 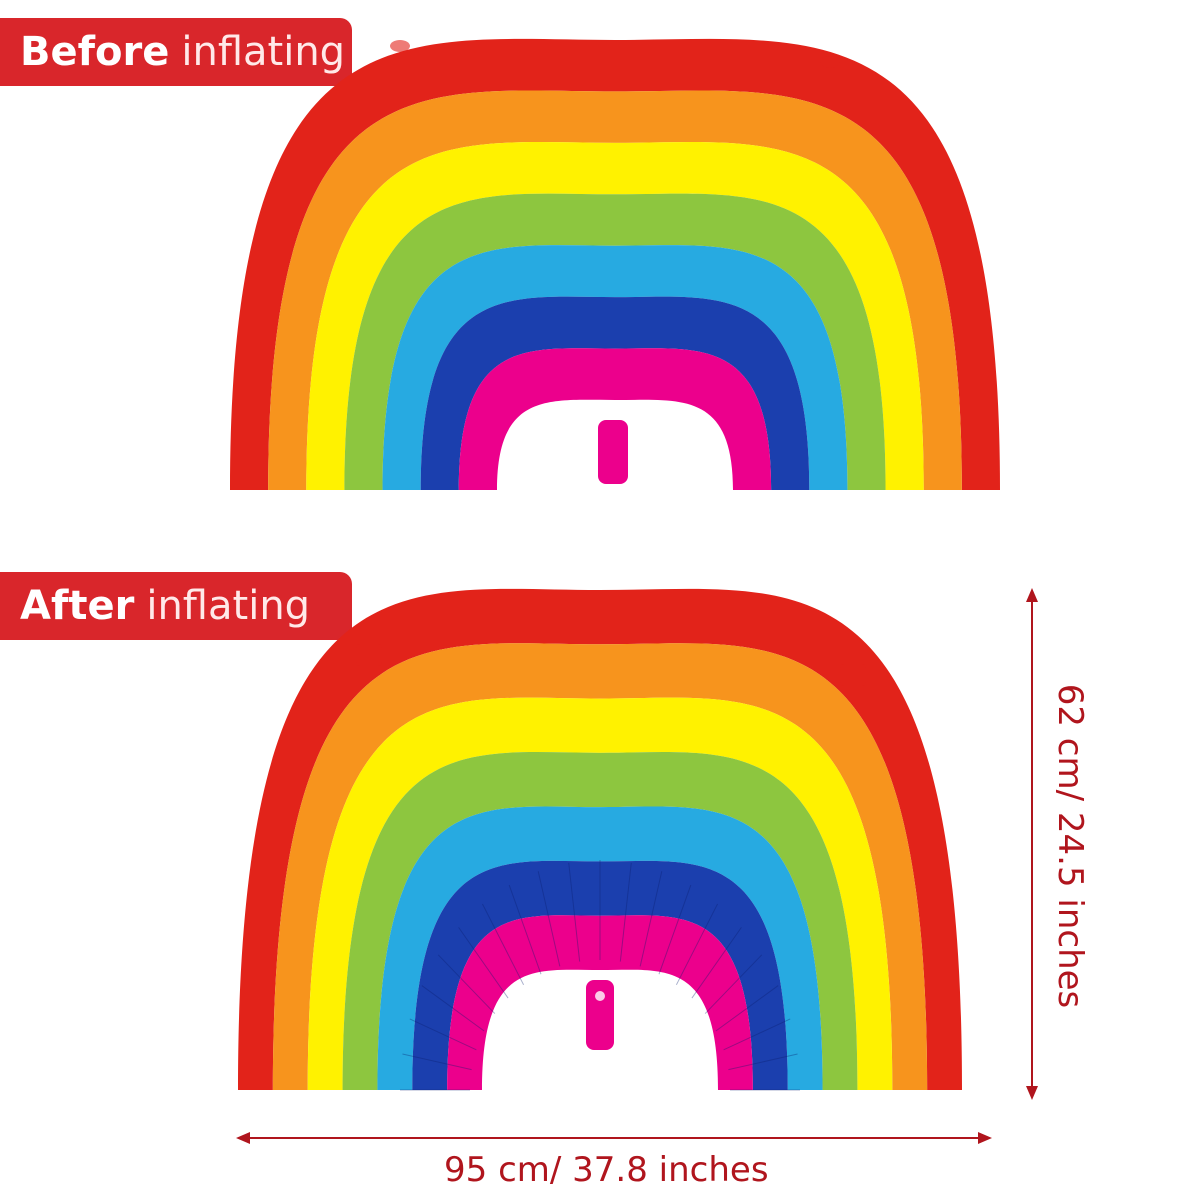 What do you see at coordinates (615, 419) in the screenshot?
I see `flat-band-magenta` at bounding box center [615, 419].